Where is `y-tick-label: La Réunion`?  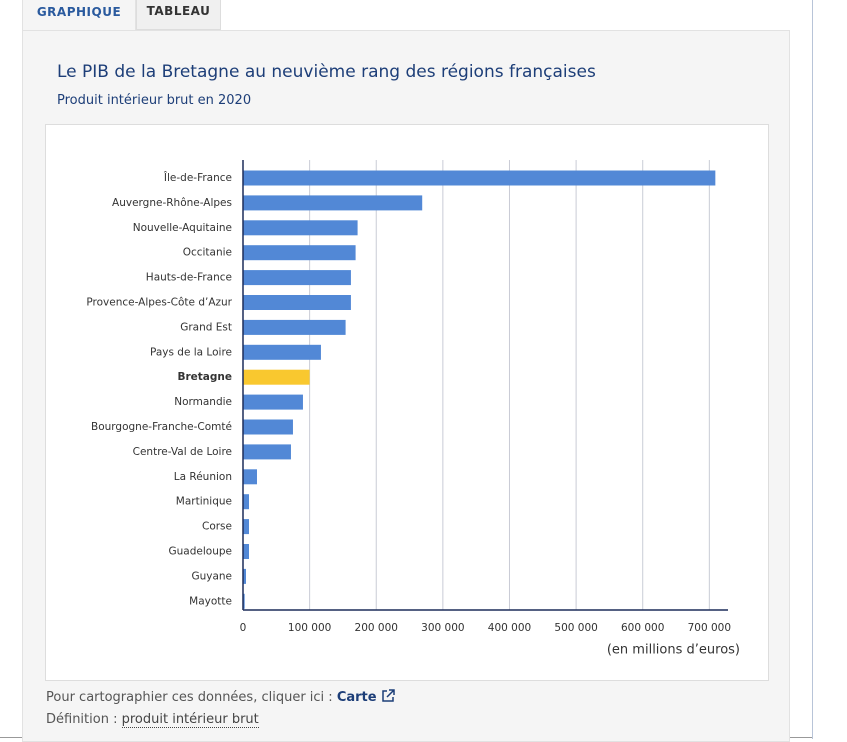
y-tick-label: La Réunion is located at coordinates (203, 477).